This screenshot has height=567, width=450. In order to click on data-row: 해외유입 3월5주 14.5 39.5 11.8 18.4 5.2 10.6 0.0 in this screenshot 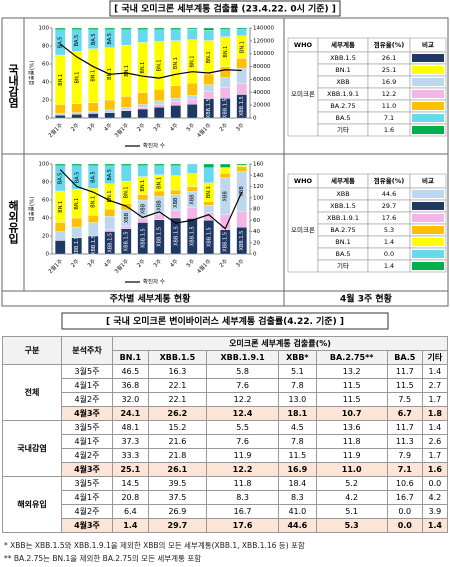, I will do `click(225, 504)`.